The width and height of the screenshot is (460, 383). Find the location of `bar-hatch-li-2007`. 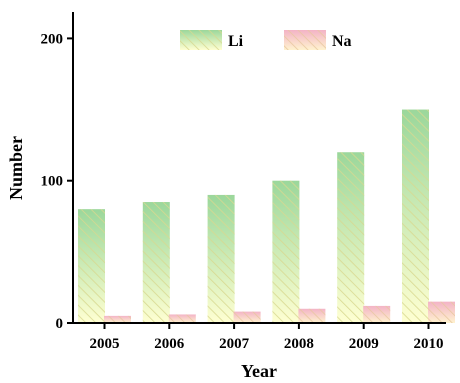

bar-hatch-li-2007 is located at coordinates (221, 258).